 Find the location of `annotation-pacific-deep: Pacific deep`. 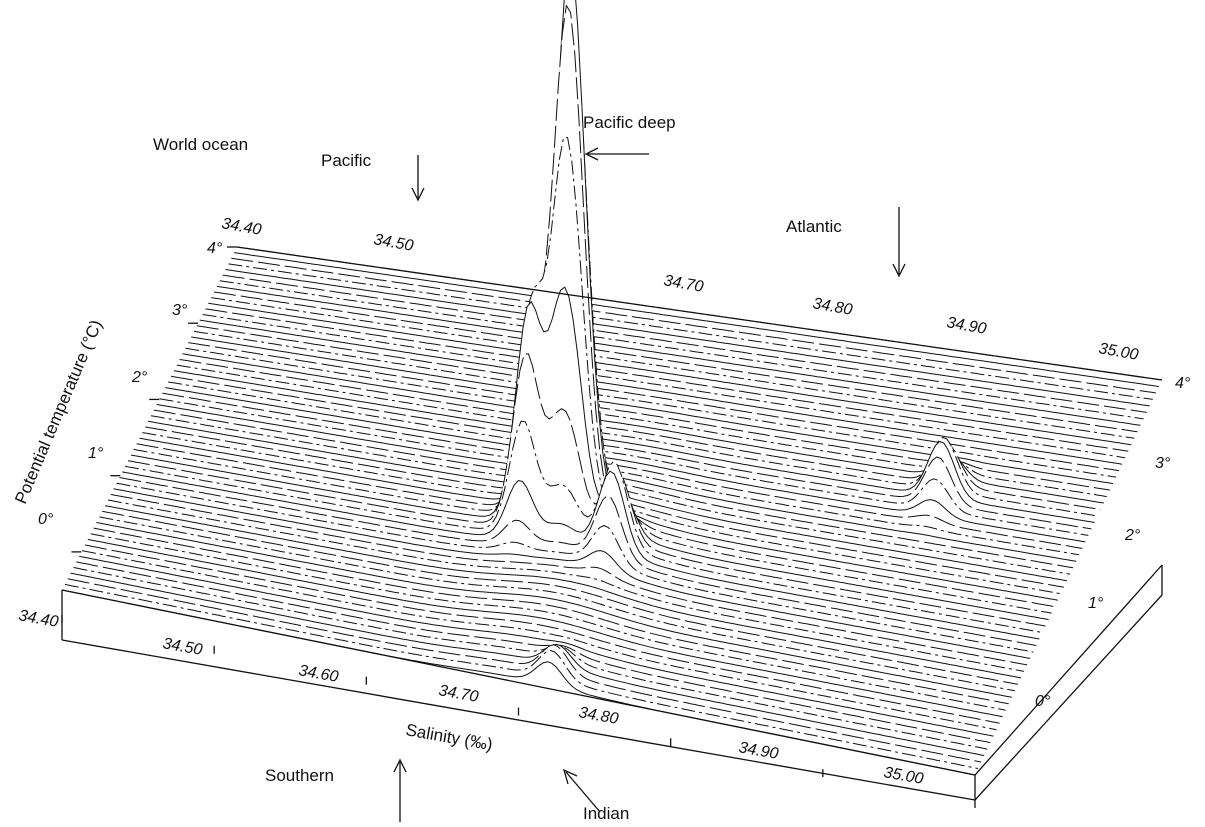

annotation-pacific-deep: Pacific deep is located at coordinates (629, 122).